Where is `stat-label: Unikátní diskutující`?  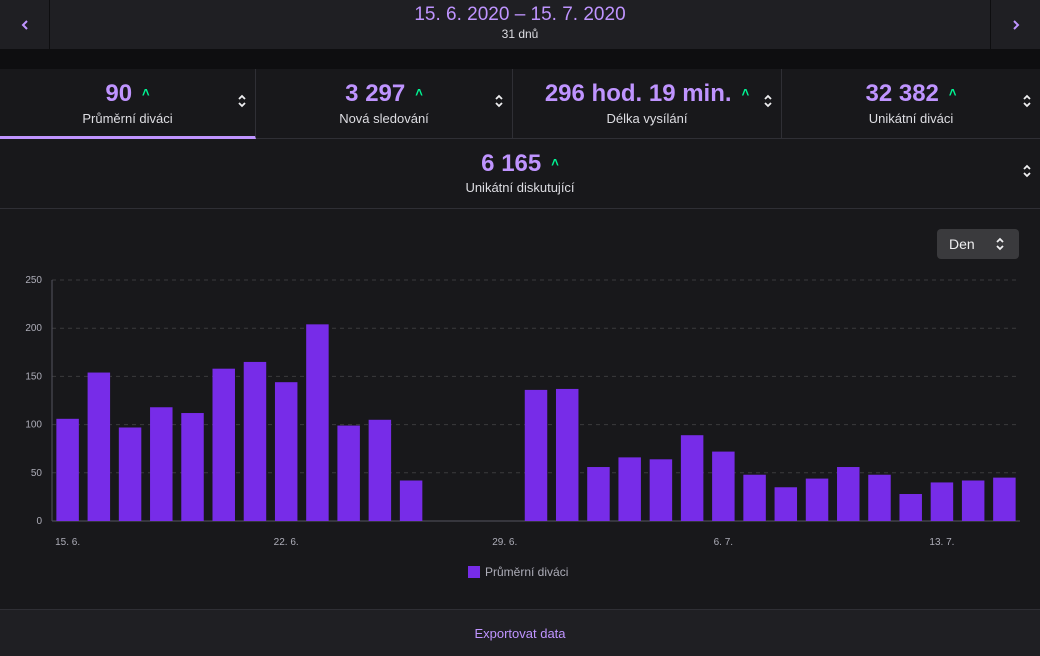 stat-label: Unikátní diskutující is located at coordinates (520, 187).